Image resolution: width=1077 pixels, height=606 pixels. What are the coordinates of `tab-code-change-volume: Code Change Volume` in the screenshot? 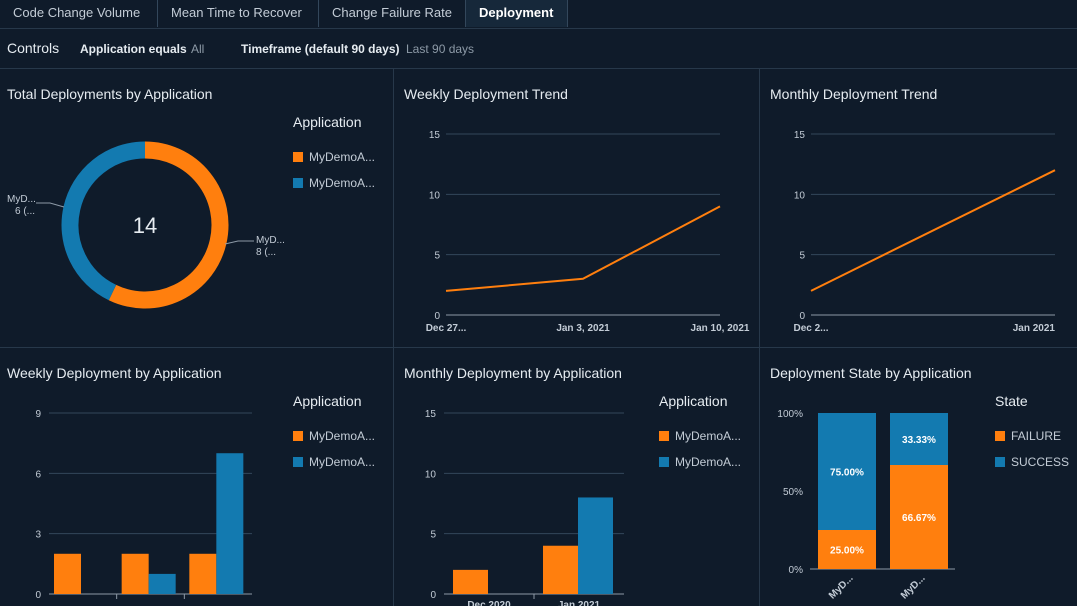 It's located at (77, 12).